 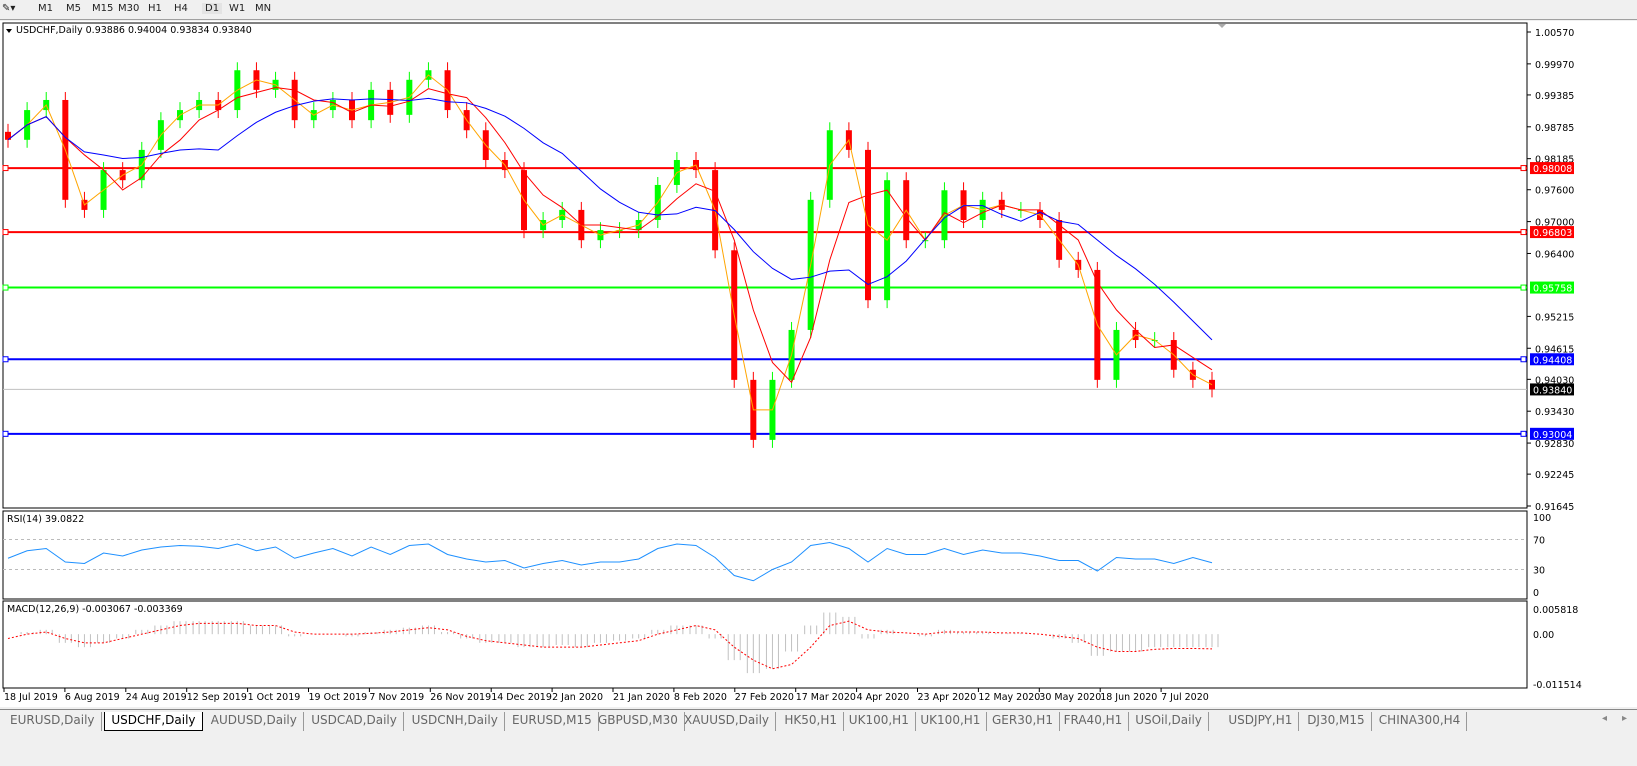 What do you see at coordinates (811, 721) in the screenshot?
I see `chart-tab: HK50,H1` at bounding box center [811, 721].